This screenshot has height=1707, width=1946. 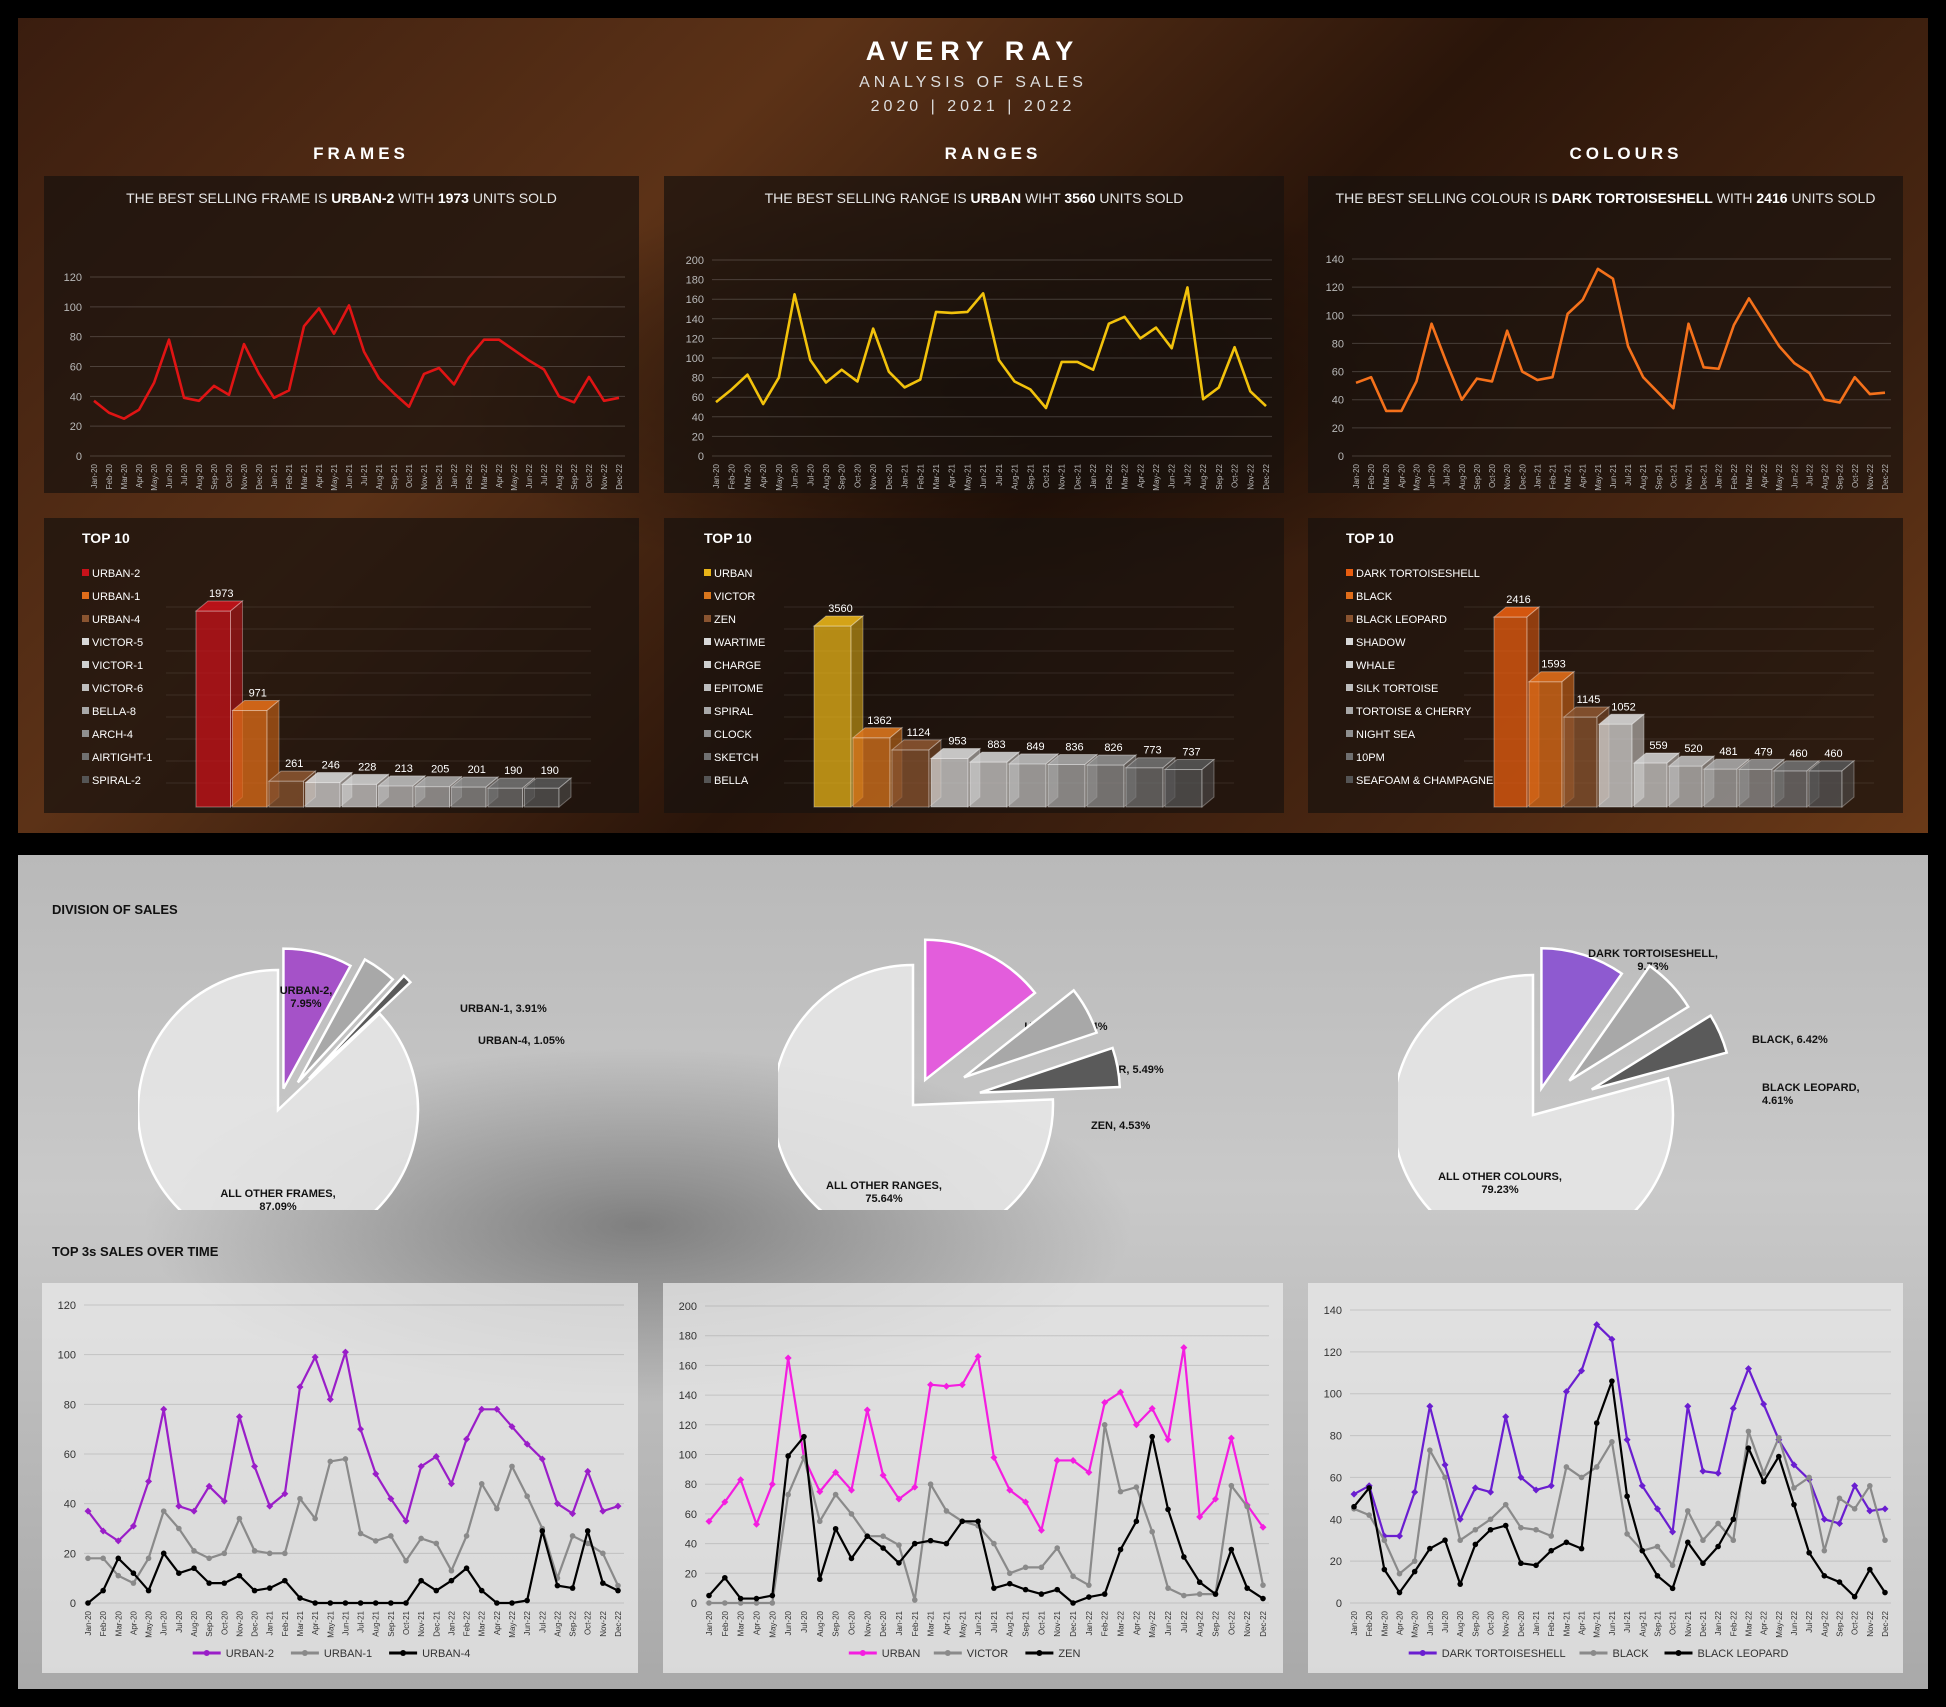 I want to click on bar-value-label: 1124, so click(x=919, y=733).